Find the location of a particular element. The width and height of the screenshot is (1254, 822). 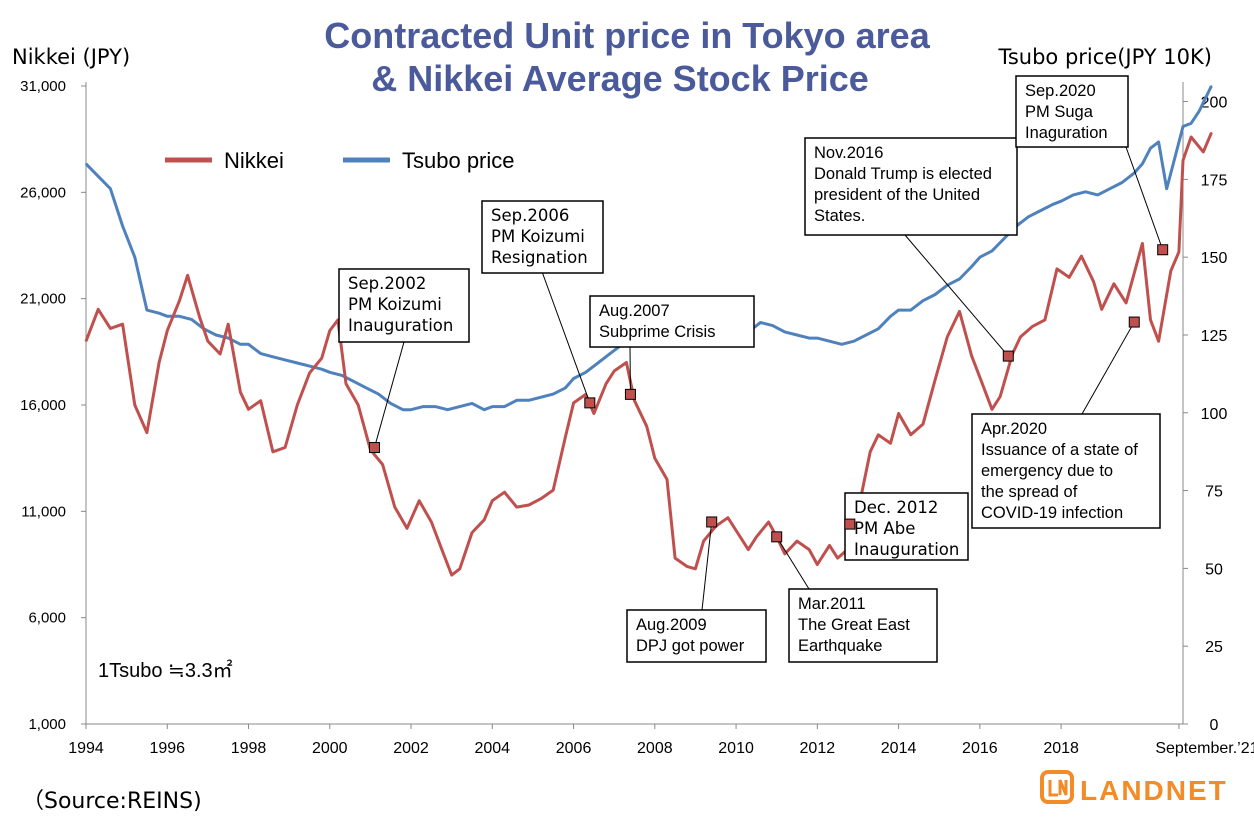

annotation-text: Sep.2020 is located at coordinates (1060, 91).